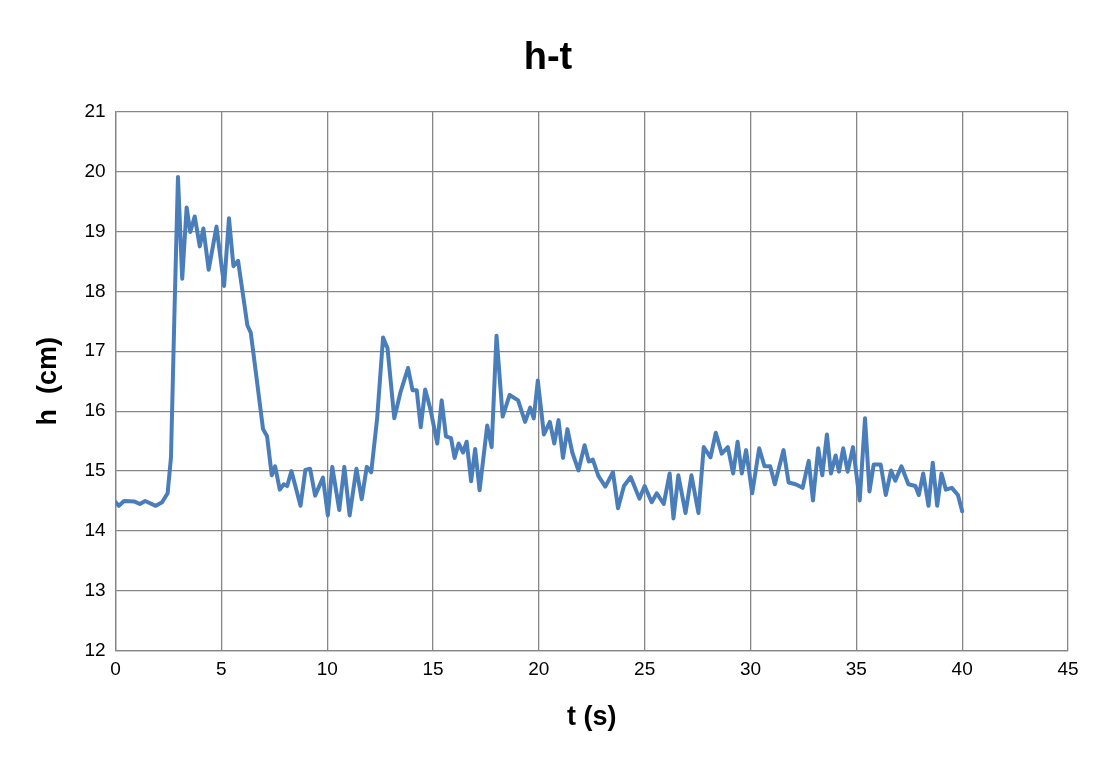 The image size is (1105, 760). Describe the element at coordinates (539, 669) in the screenshot. I see `x-tick-label: 20` at that location.